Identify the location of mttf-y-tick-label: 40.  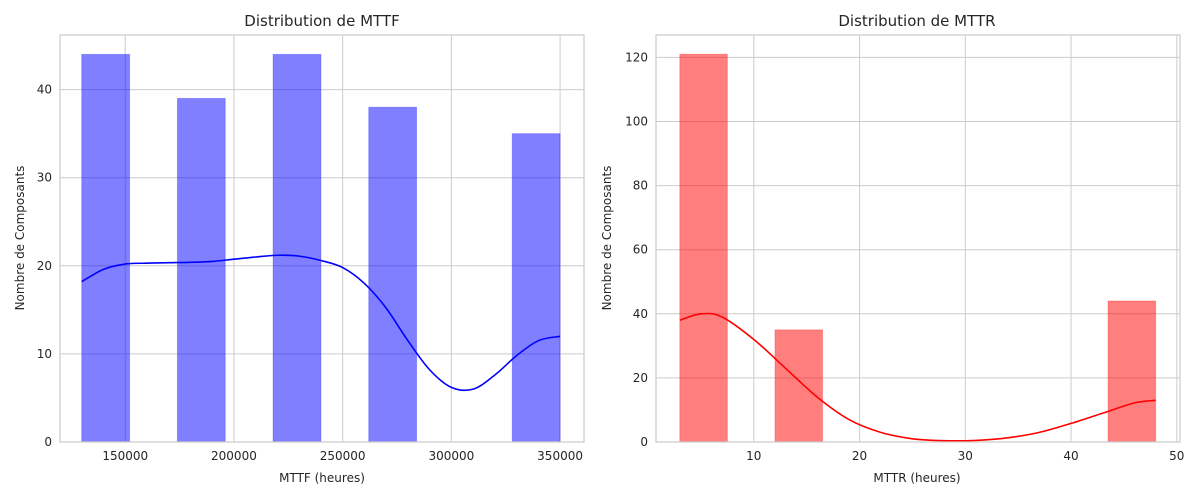
(44, 90).